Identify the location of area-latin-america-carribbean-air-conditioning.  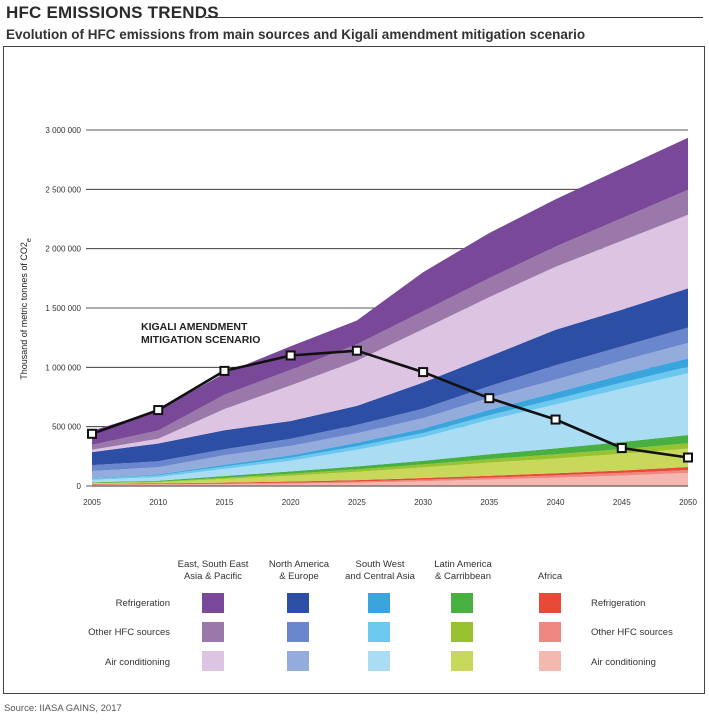
(390, 466).